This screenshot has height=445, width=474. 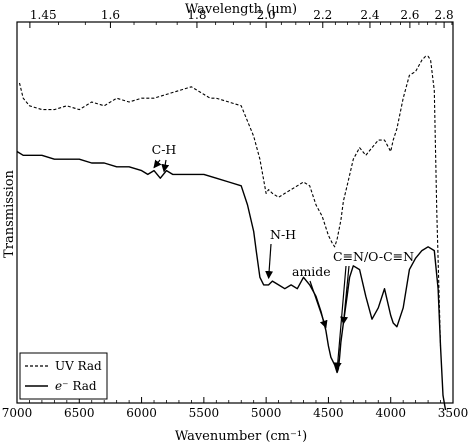 What do you see at coordinates (61, 386) in the screenshot?
I see `legend-label-electron-prefix: e⁻` at bounding box center [61, 386].